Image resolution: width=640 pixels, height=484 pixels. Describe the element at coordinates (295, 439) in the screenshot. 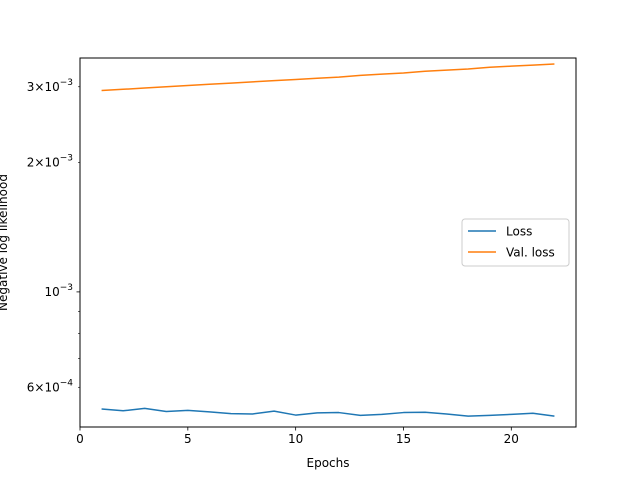

I see `x-tick-label: 10` at that location.